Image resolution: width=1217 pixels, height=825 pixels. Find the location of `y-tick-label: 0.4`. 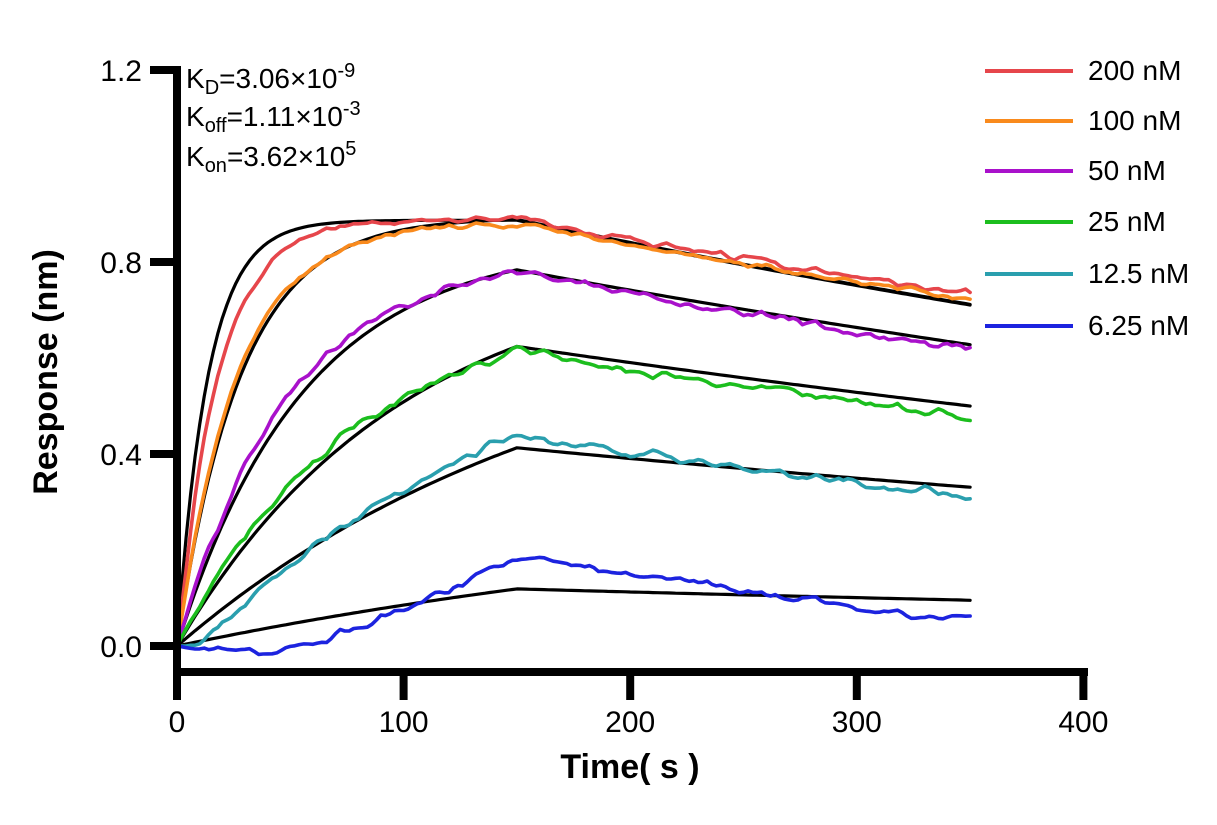

y-tick-label: 0.4 is located at coordinates (121, 455).